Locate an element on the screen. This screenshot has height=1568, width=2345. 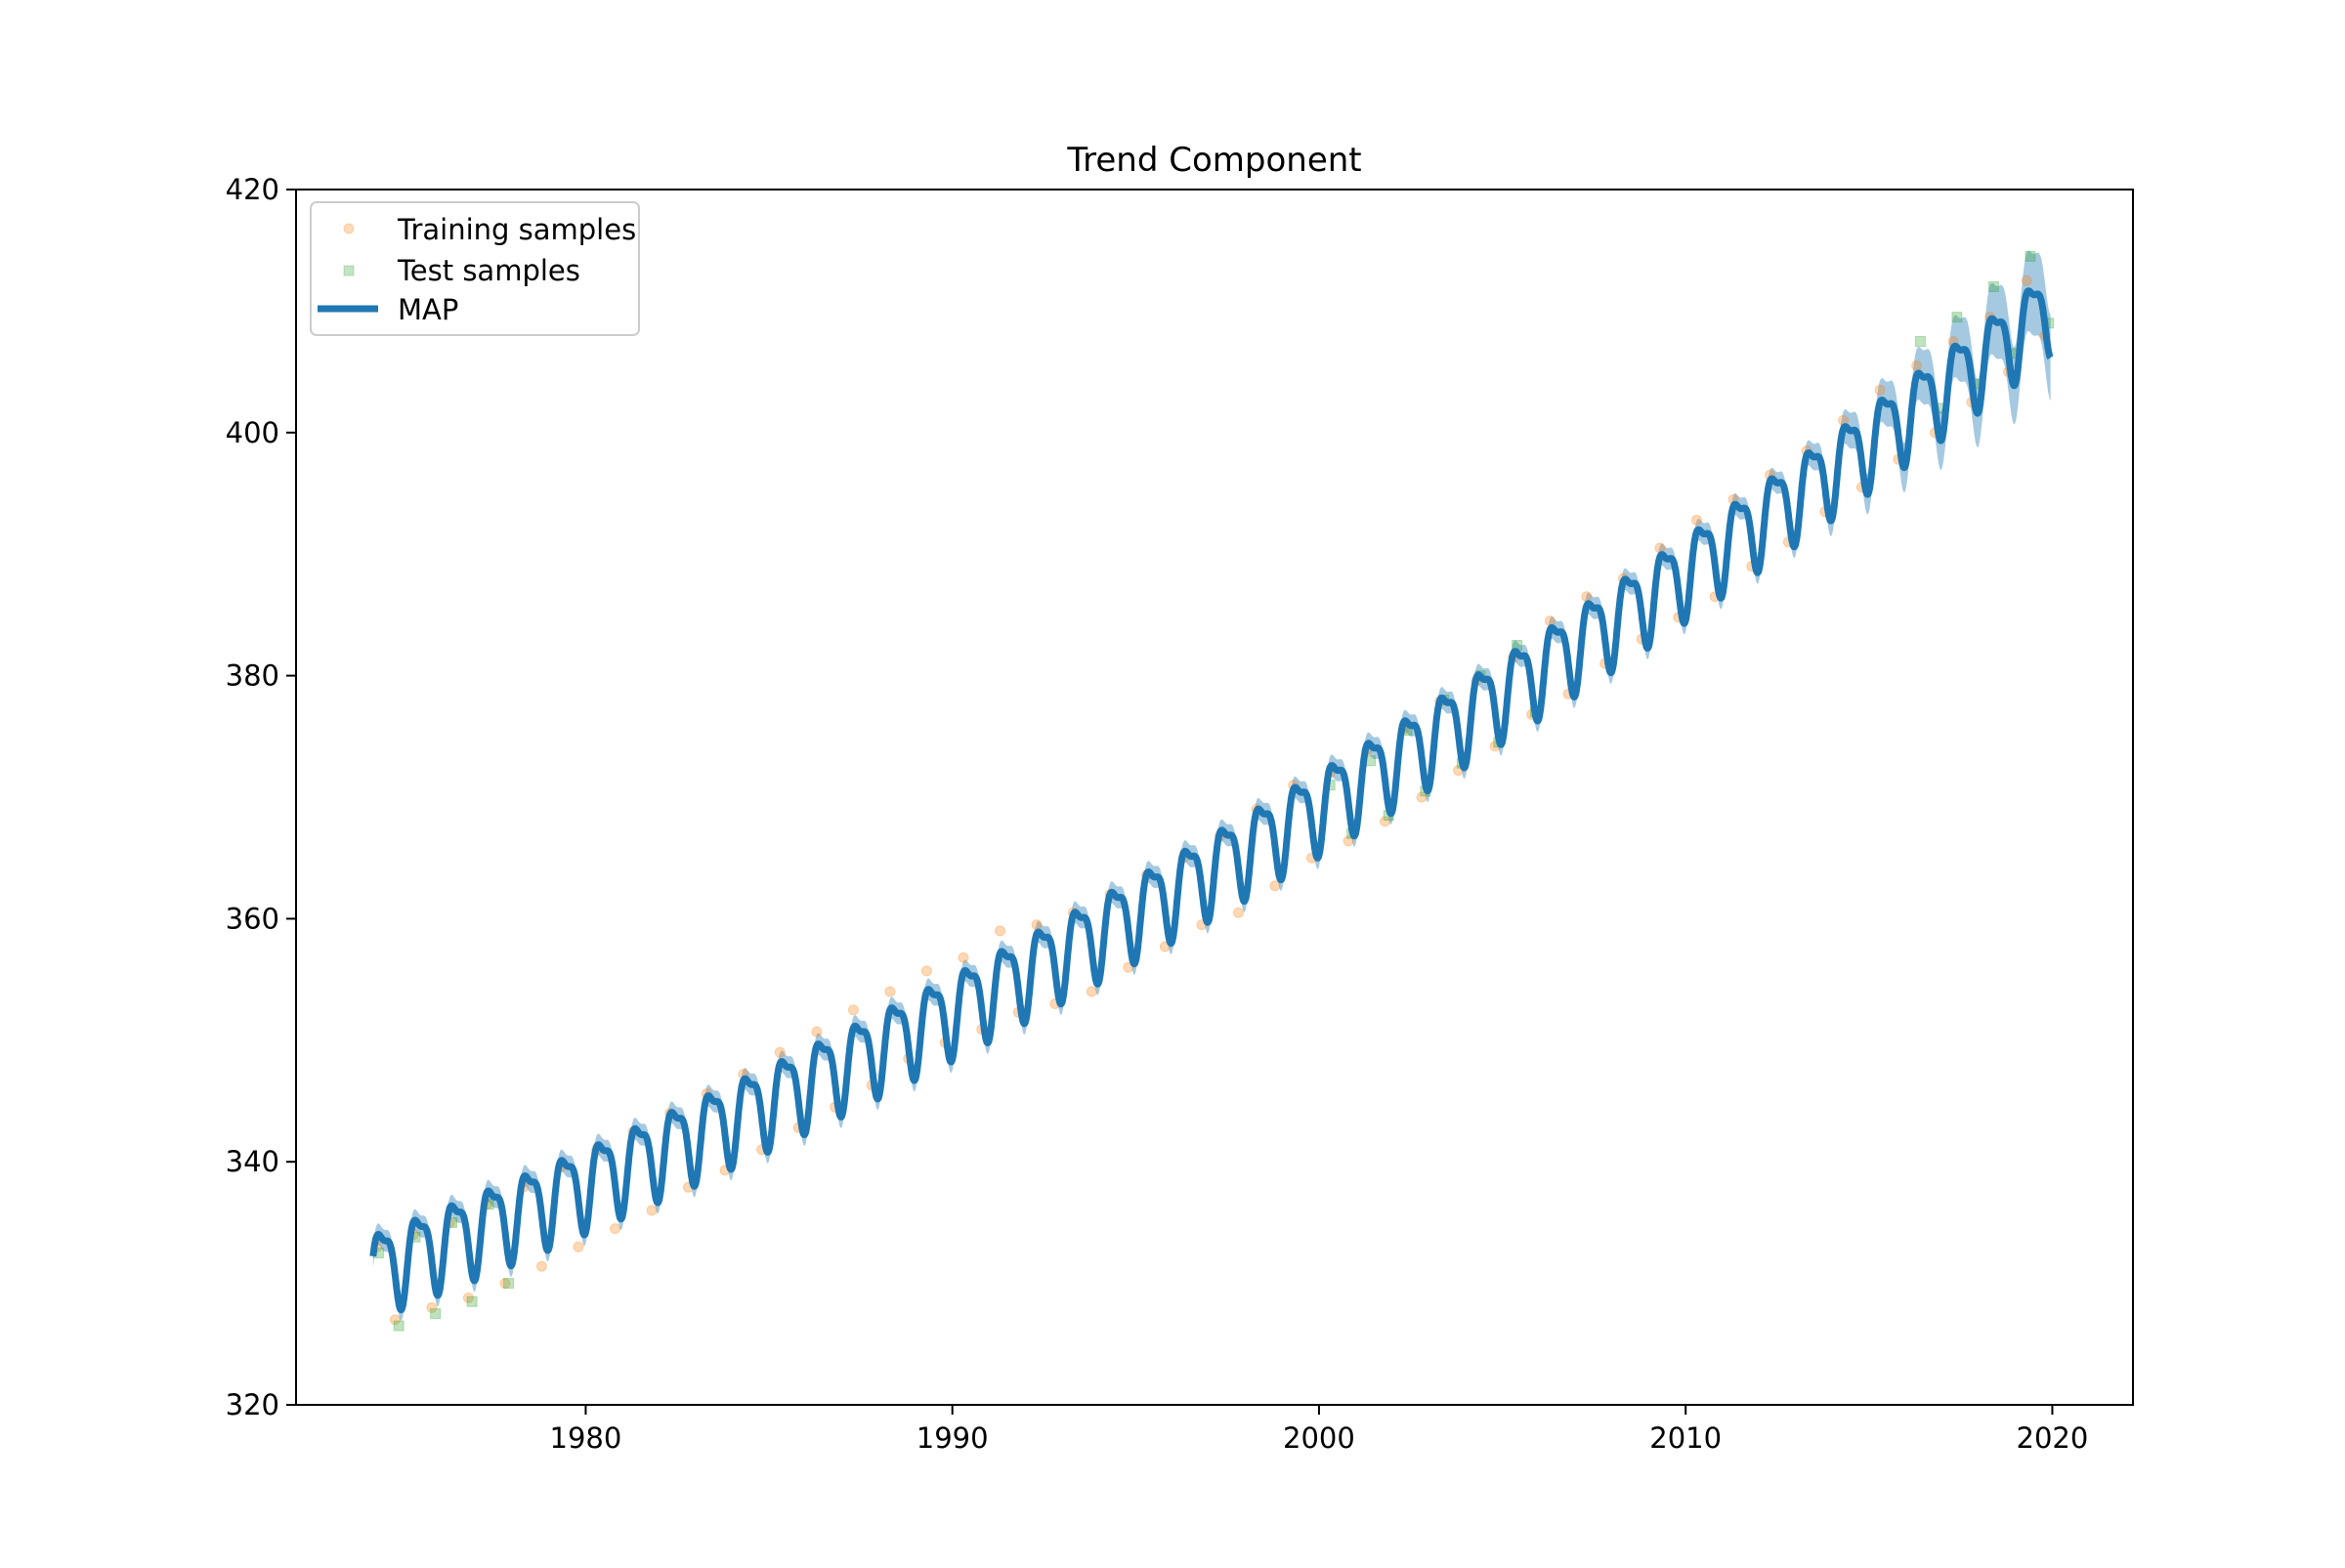
legend: Training samples Test samples MAP is located at coordinates (475, 268).